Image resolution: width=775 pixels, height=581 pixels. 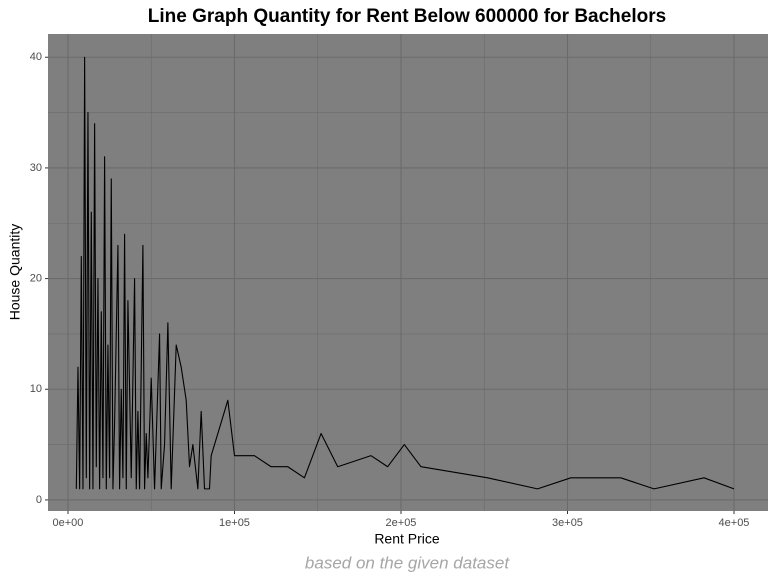 What do you see at coordinates (567, 523) in the screenshot?
I see `x-tick-label: 3e+05` at bounding box center [567, 523].